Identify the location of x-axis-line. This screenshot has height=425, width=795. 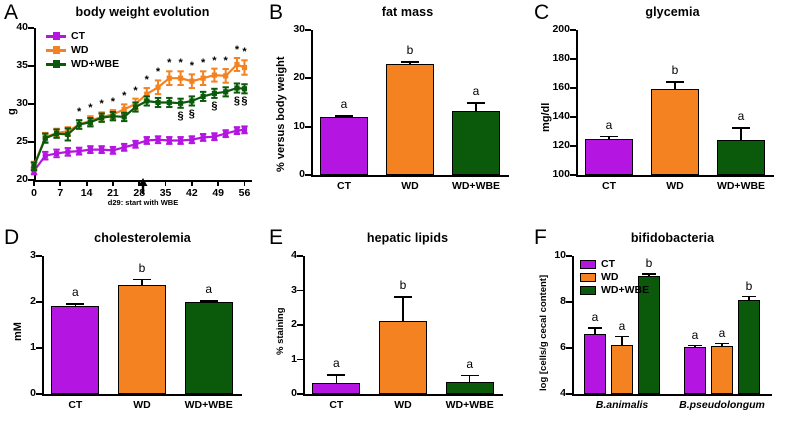
(410, 176).